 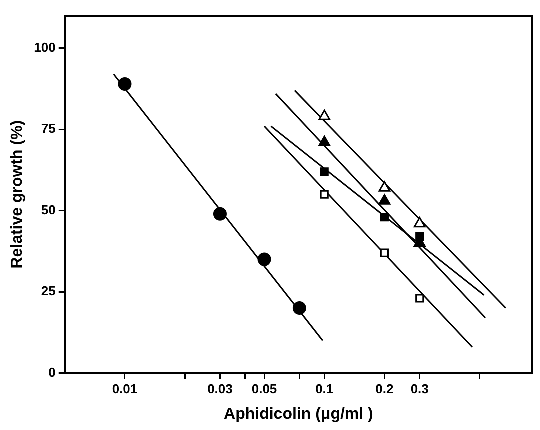 What do you see at coordinates (419, 389) in the screenshot?
I see `x-tick-label: 0.3` at bounding box center [419, 389].